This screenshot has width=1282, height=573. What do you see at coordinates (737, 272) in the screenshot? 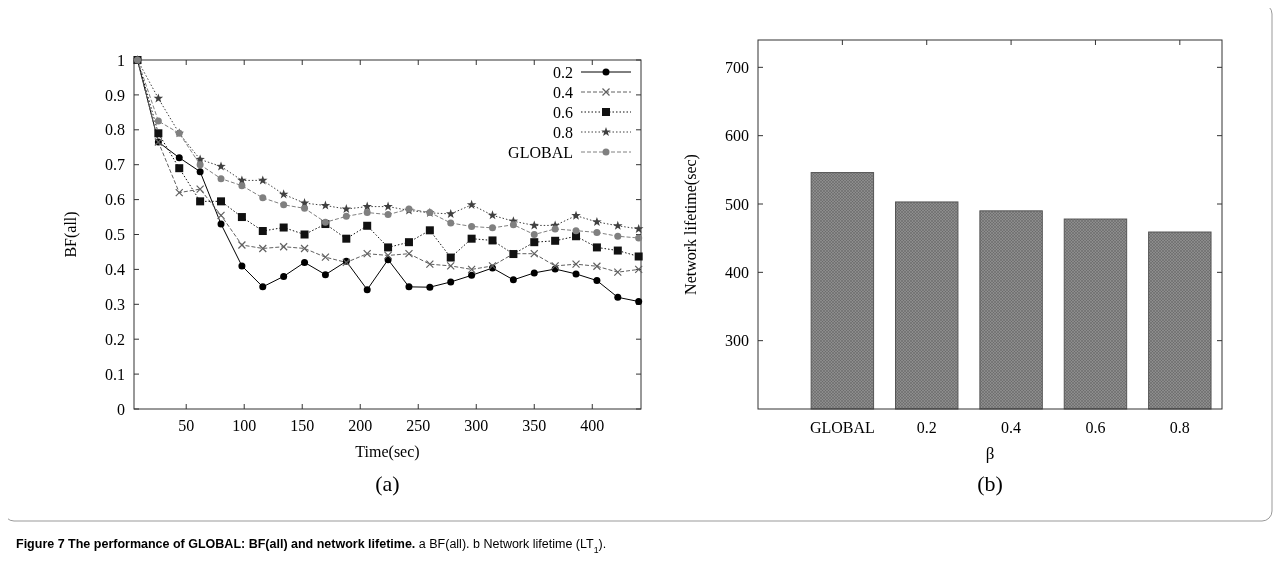
I see `y-tick-label: 400` at bounding box center [737, 272].